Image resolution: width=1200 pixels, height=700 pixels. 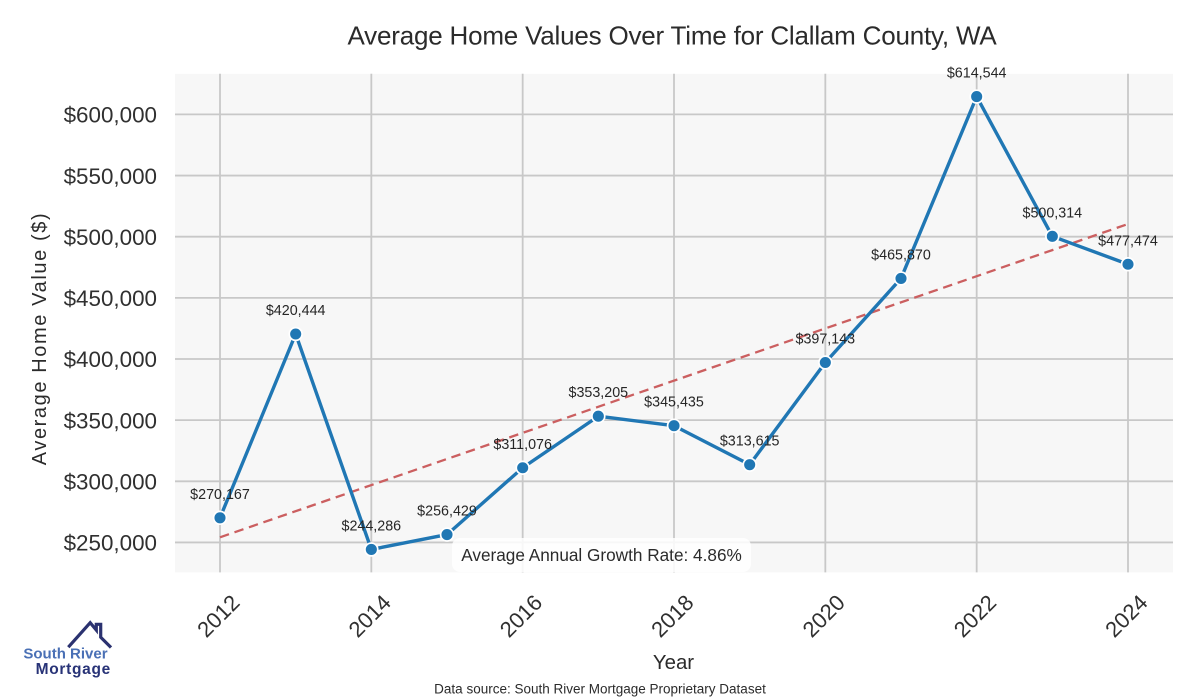 What do you see at coordinates (1128, 241) in the screenshot?
I see `svg-text: $477,474` at bounding box center [1128, 241].